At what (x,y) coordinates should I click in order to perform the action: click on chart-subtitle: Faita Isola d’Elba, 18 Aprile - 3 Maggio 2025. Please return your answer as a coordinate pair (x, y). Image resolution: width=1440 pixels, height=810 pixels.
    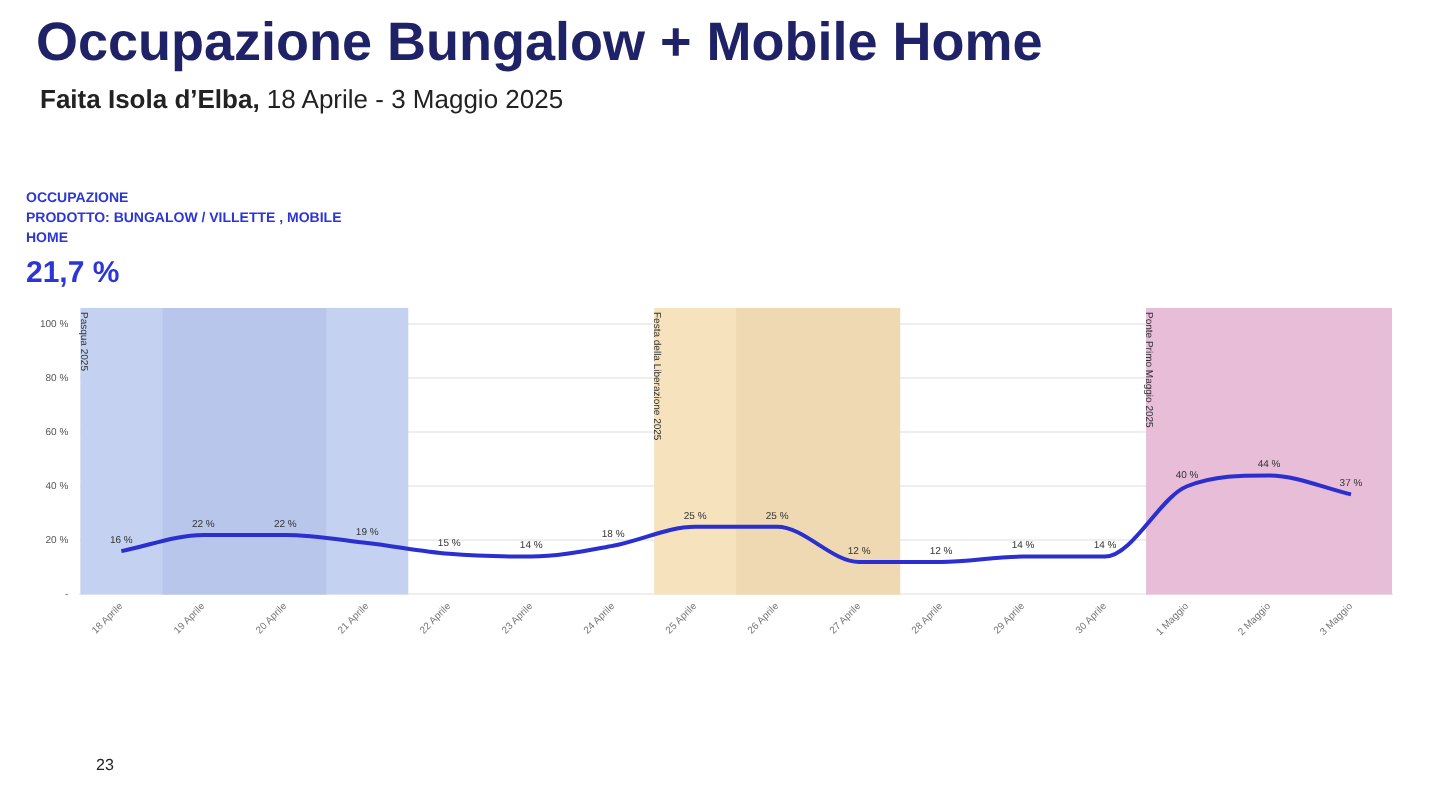
    Looking at the image, I should click on (302, 99).